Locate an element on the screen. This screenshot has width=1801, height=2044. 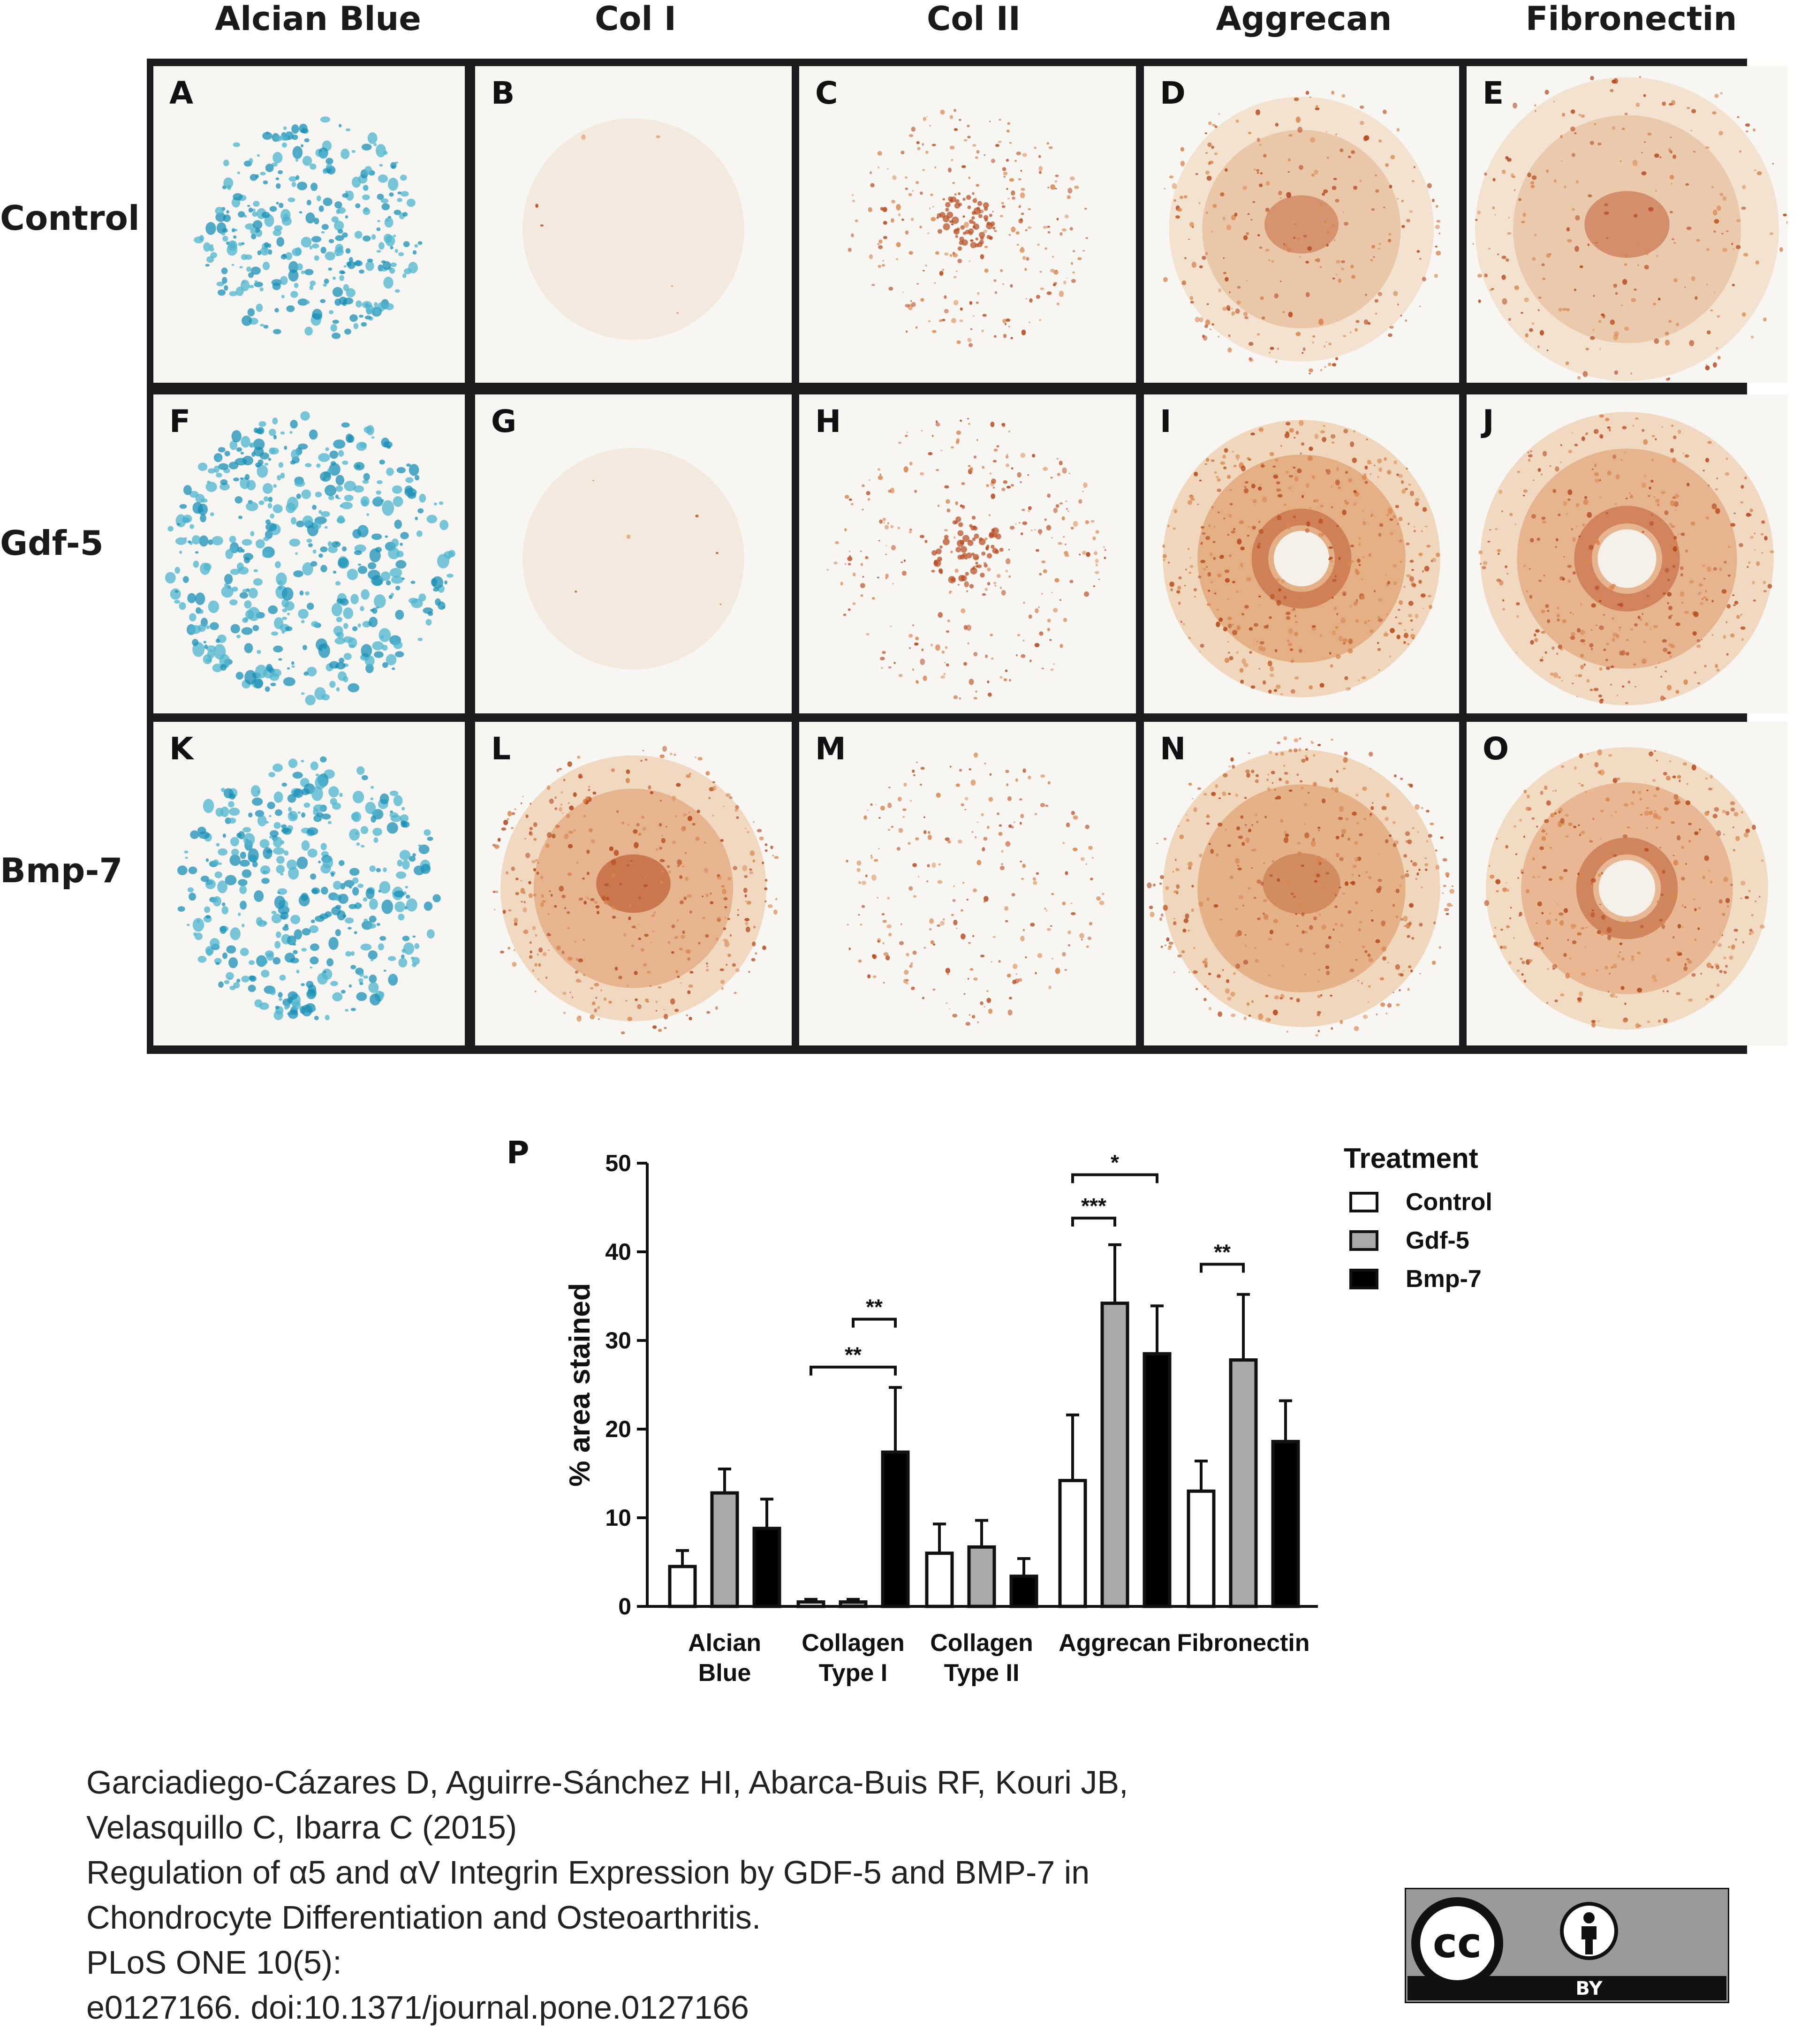
cc-by-license-badge: cc BY is located at coordinates (1567, 1945).